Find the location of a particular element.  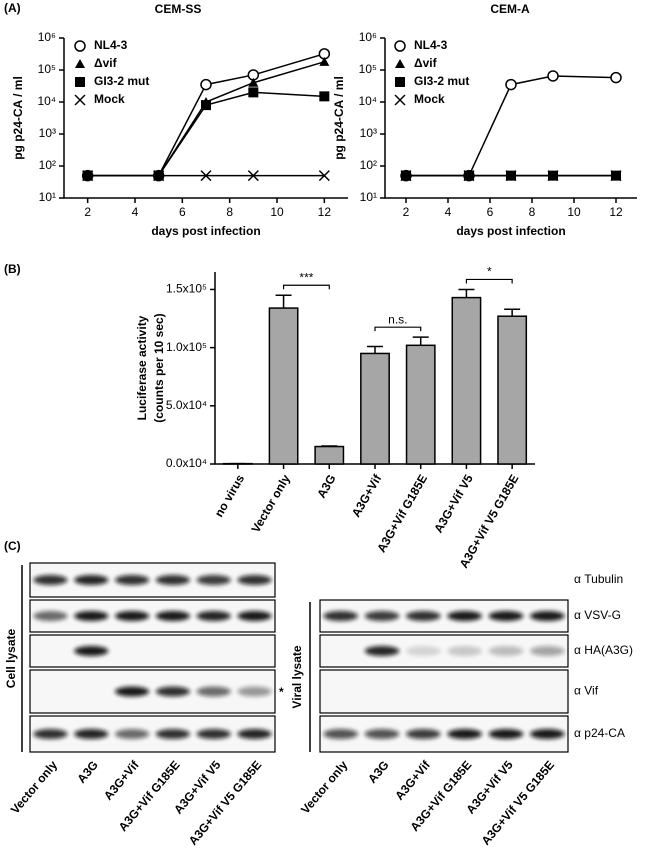

legend-label: NL4-3 is located at coordinates (111, 45).